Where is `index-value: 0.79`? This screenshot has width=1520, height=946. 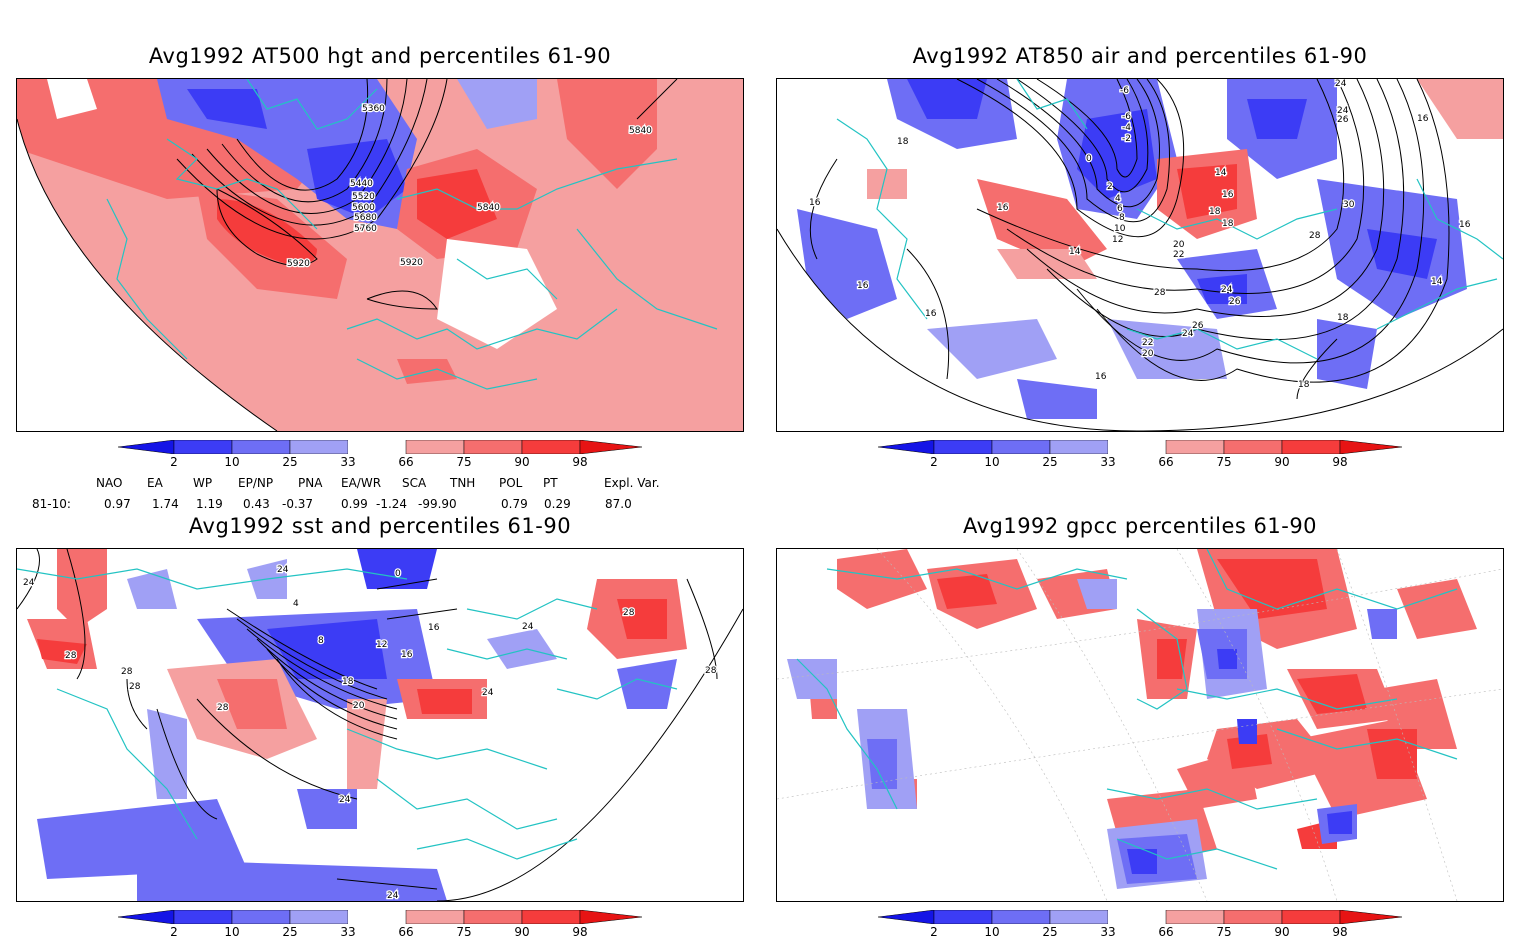
index-value: 0.79 is located at coordinates (514, 504).